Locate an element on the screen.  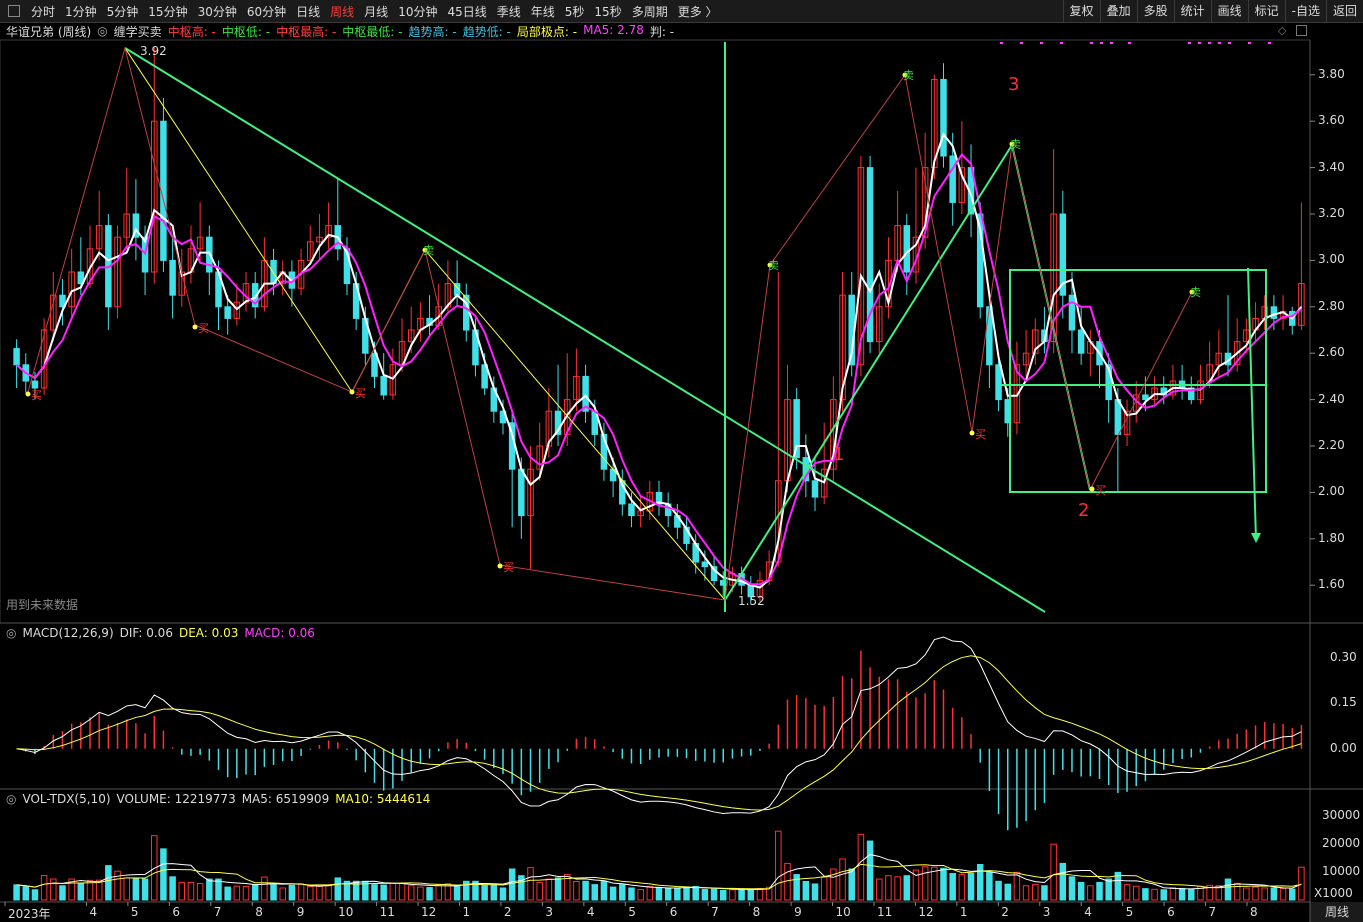
period-tab-10: 45日线 is located at coordinates (467, 11).